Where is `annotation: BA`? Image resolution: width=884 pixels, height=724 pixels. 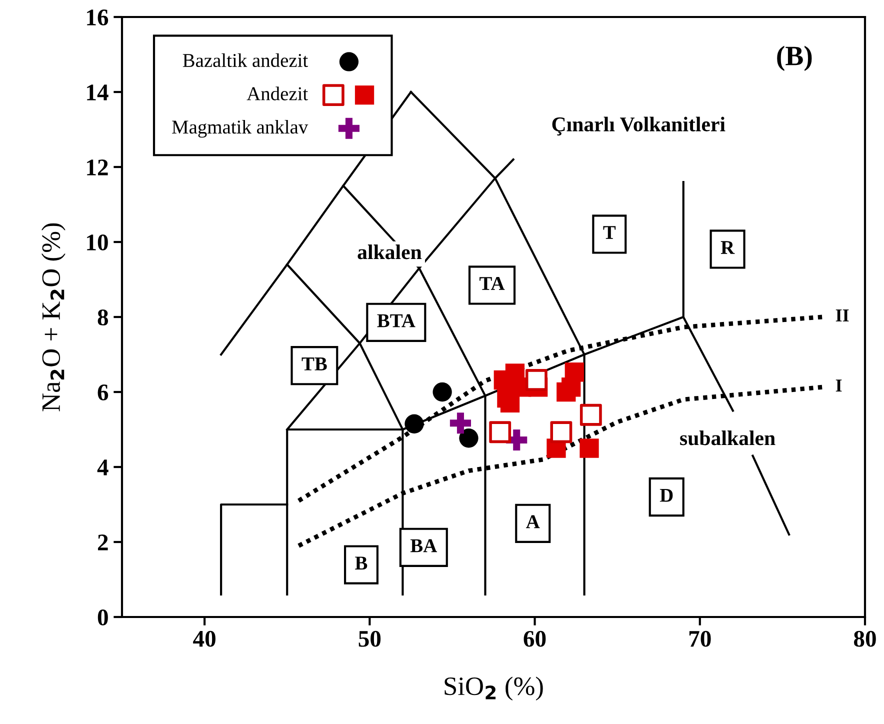
annotation: BA is located at coordinates (424, 545).